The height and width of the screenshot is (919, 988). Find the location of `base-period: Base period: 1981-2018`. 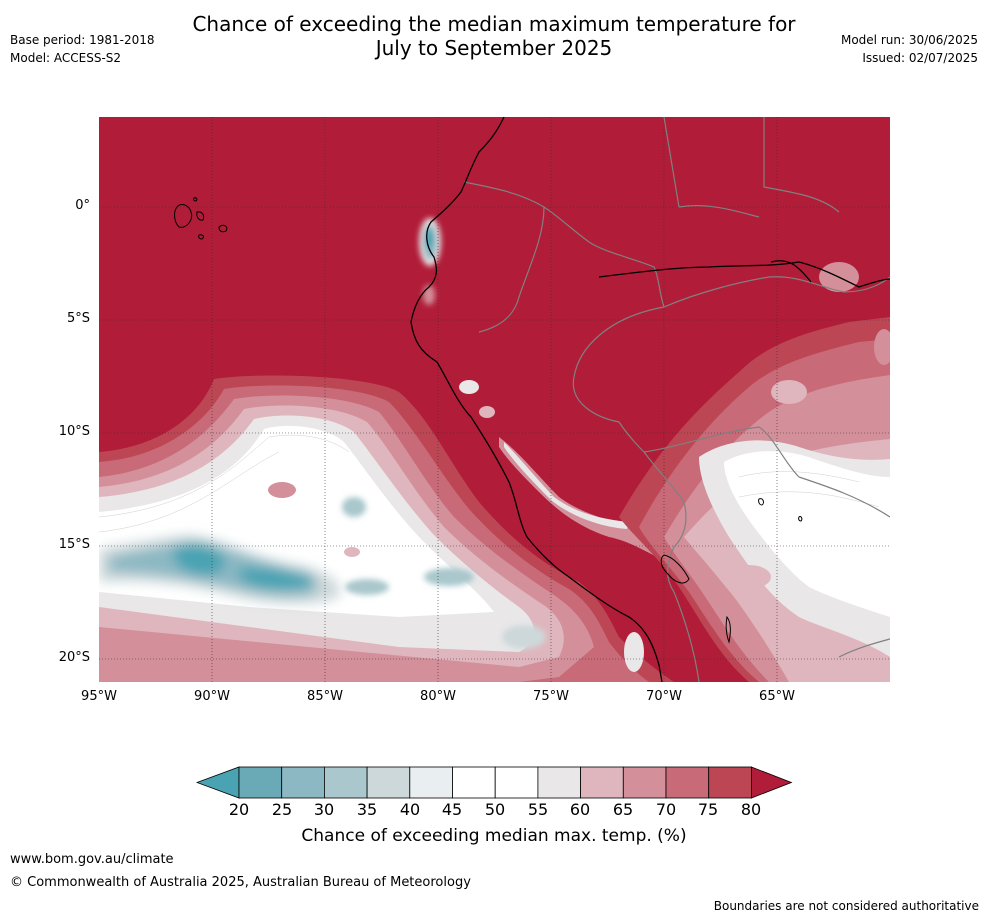

base-period: Base period: 1981-2018 is located at coordinates (82, 40).